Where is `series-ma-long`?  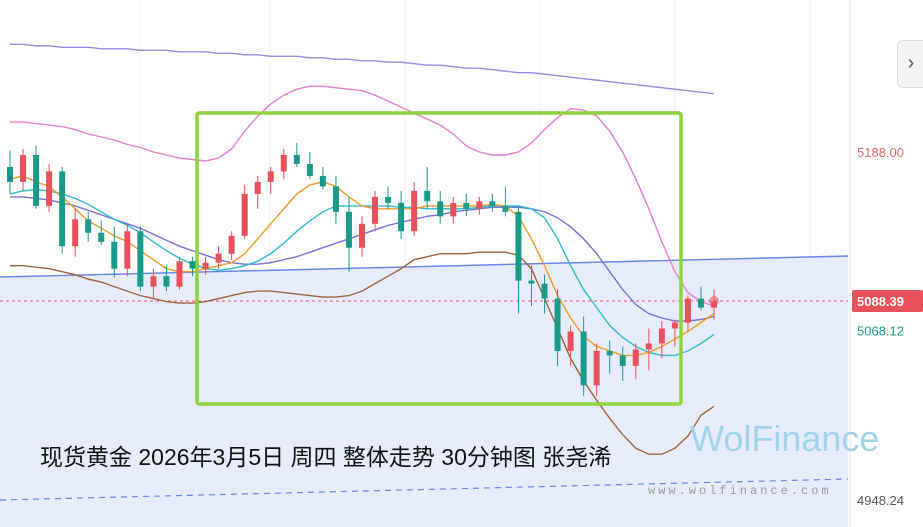
series-ma-long is located at coordinates (362, 69).